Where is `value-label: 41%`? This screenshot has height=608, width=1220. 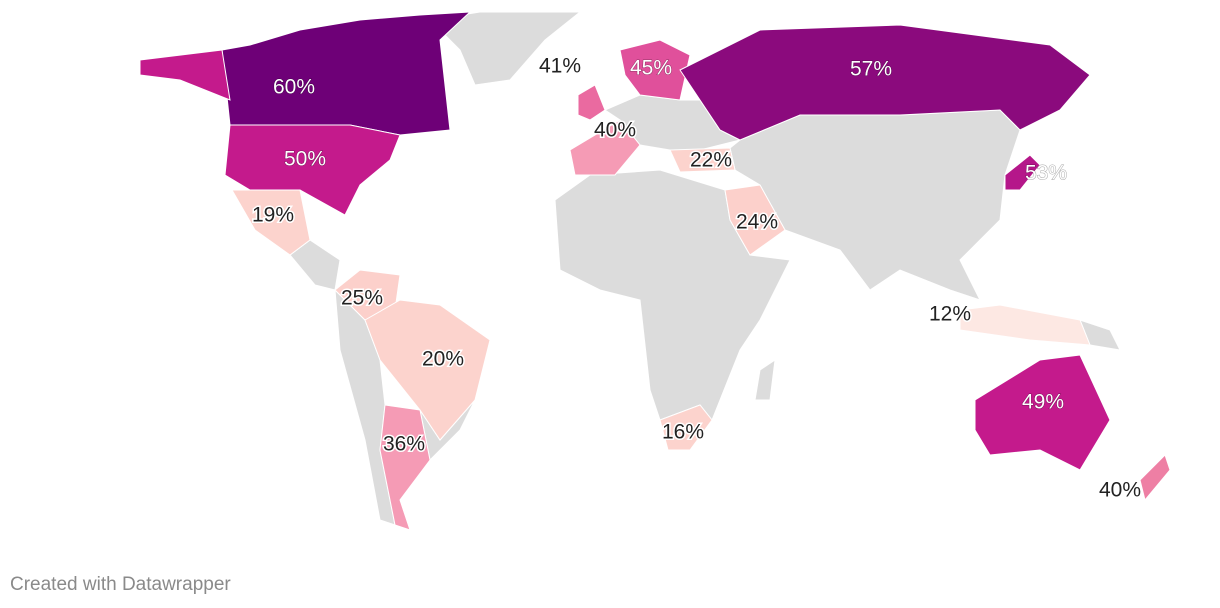
value-label: 41% is located at coordinates (560, 66).